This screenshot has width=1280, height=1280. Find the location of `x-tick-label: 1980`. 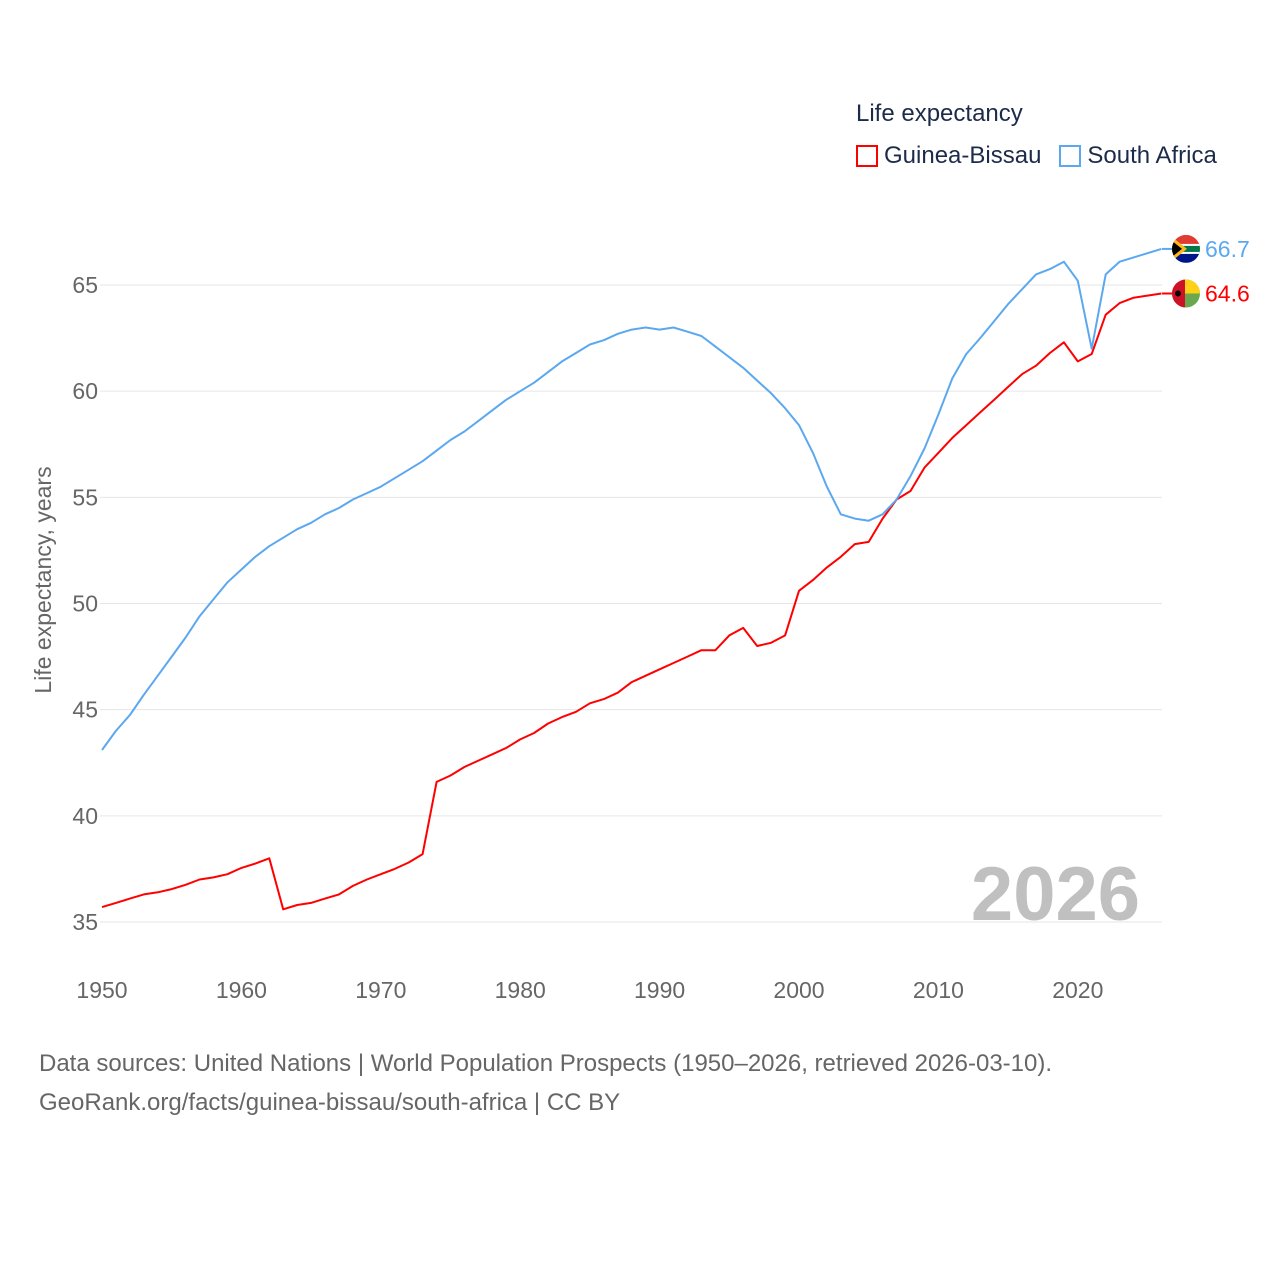

x-tick-label: 1980 is located at coordinates (520, 990).